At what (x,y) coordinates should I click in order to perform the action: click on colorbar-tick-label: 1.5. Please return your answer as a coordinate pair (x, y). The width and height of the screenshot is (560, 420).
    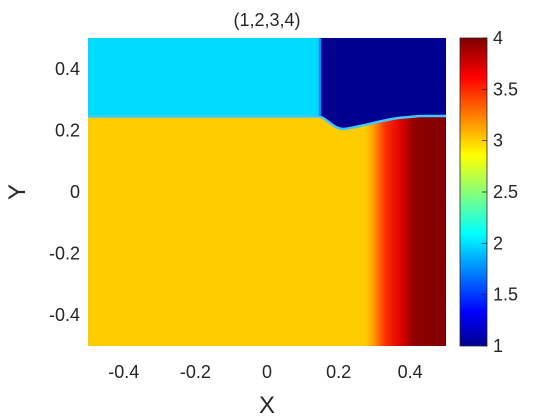
    Looking at the image, I should click on (505, 295).